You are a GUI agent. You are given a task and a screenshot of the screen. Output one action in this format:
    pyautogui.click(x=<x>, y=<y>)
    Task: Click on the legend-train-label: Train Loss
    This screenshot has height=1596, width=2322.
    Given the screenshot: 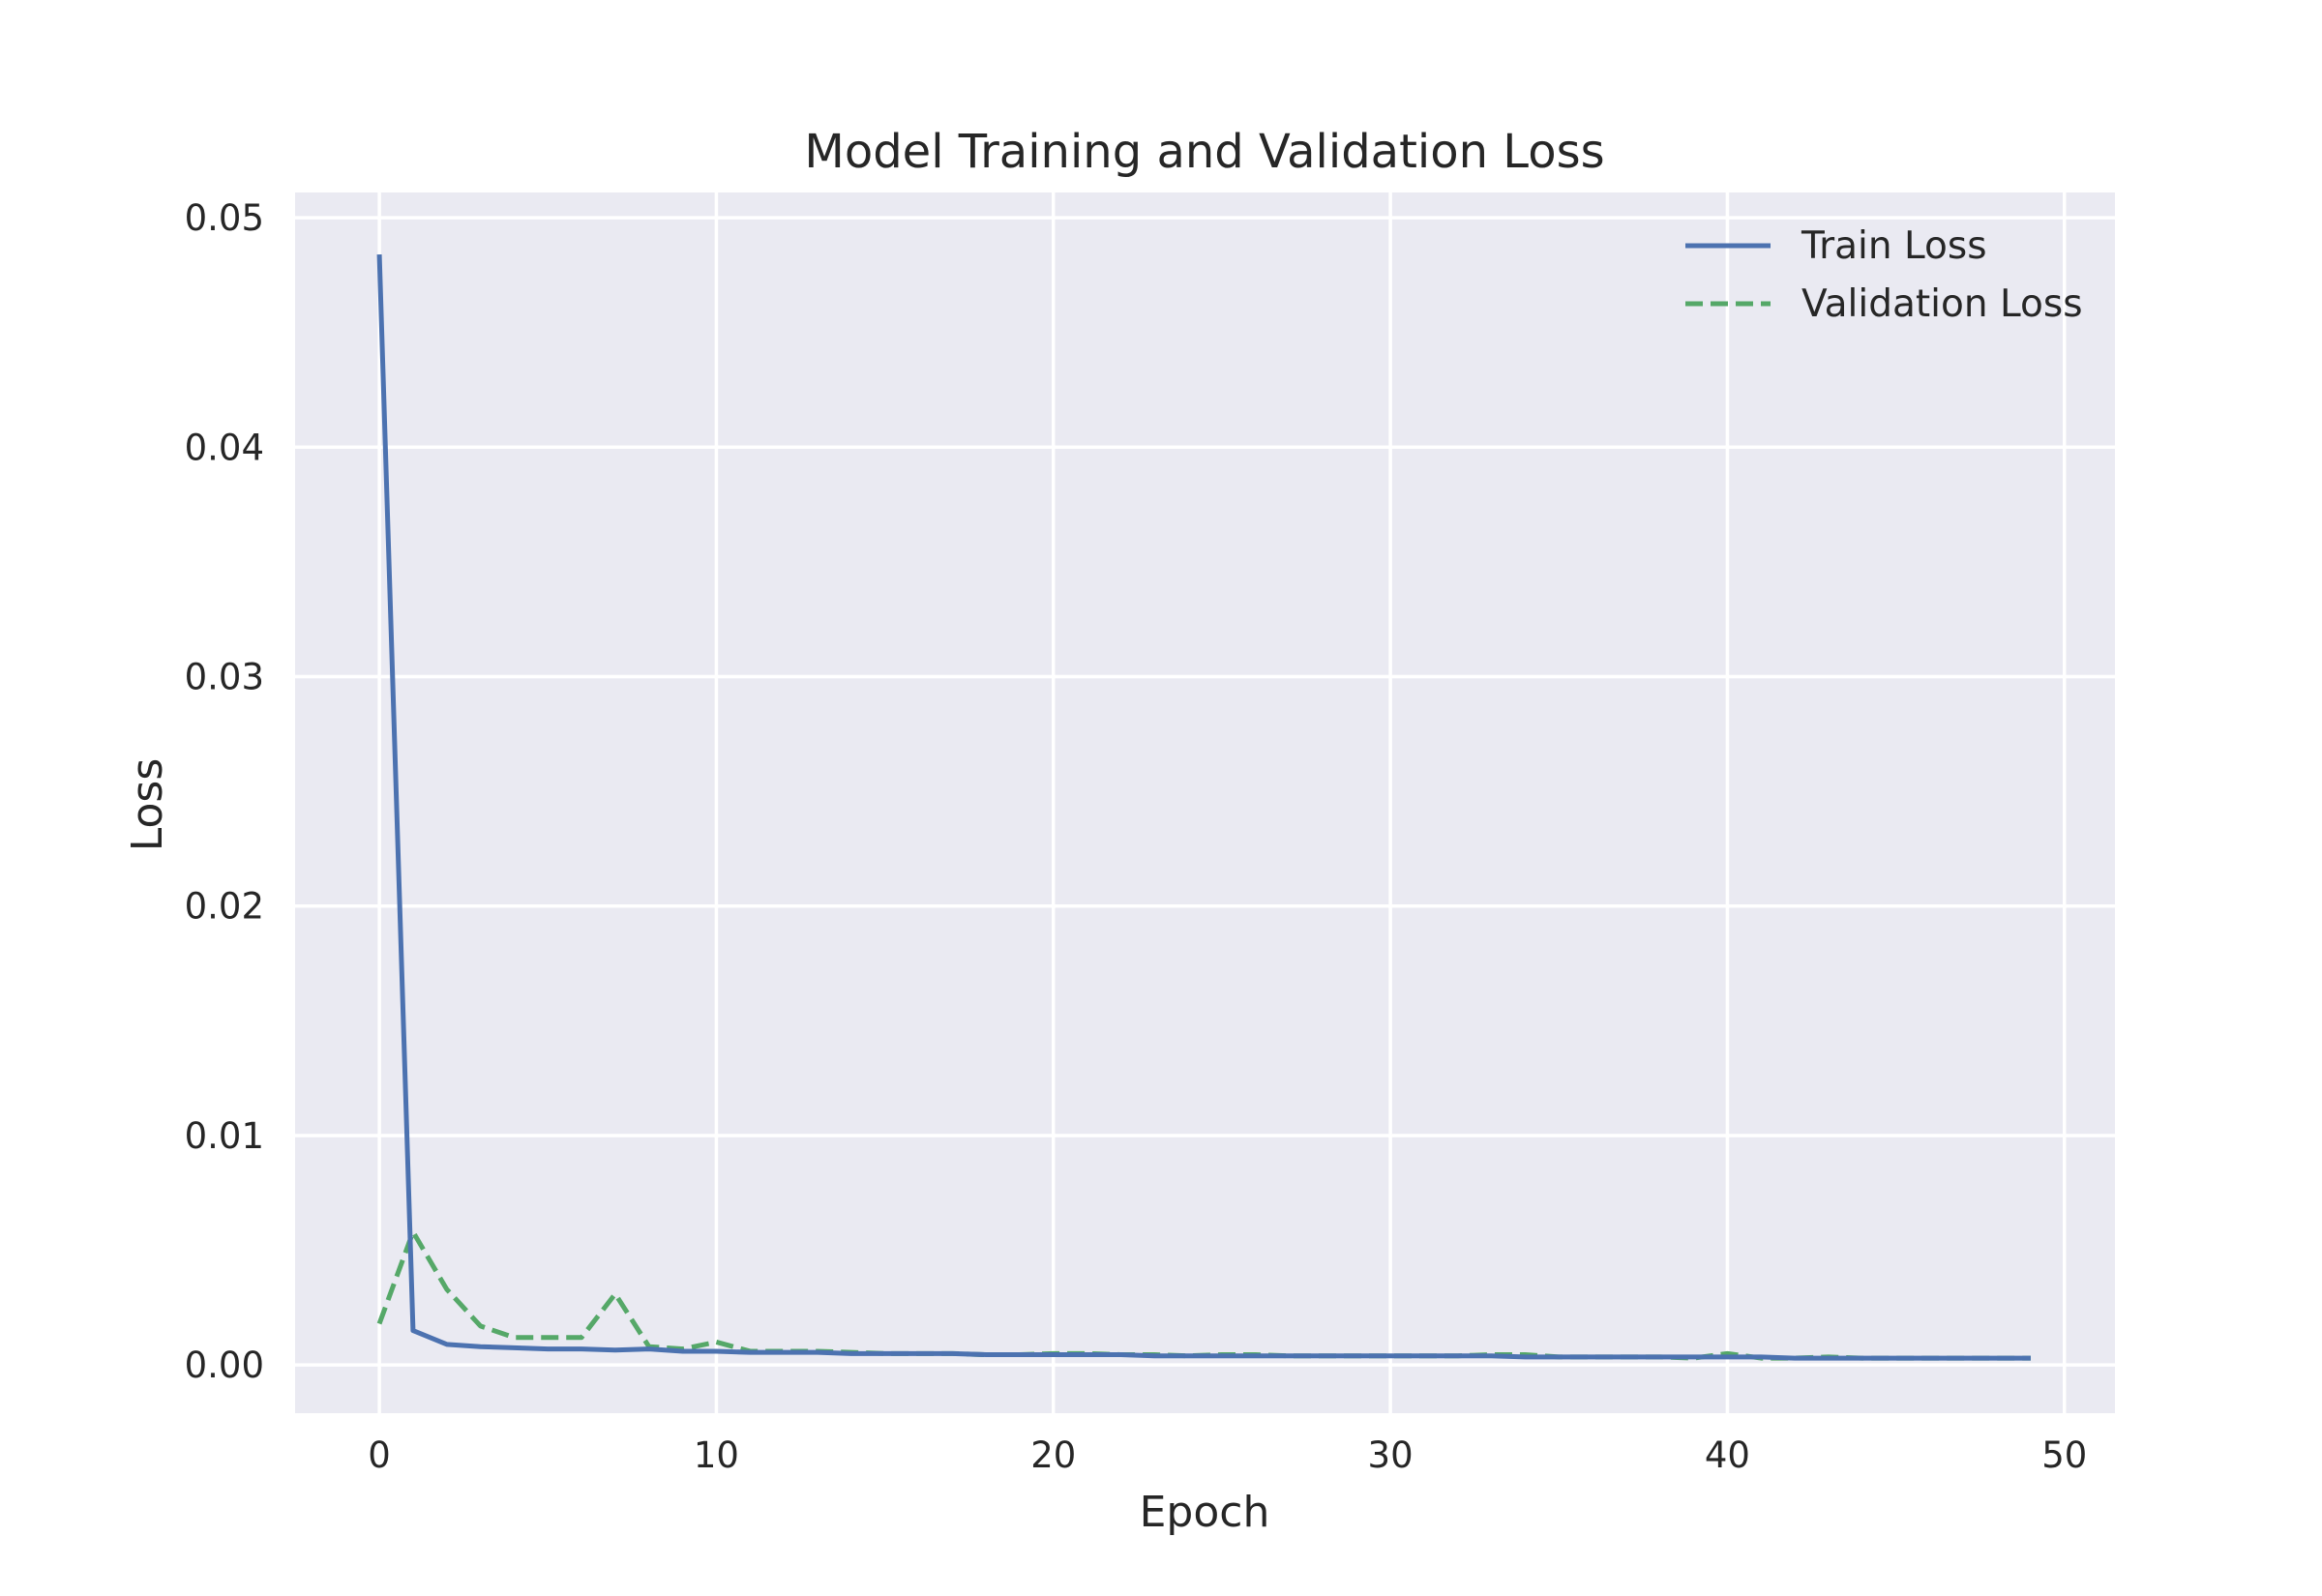 What is the action you would take?
    pyautogui.click(x=1894, y=246)
    